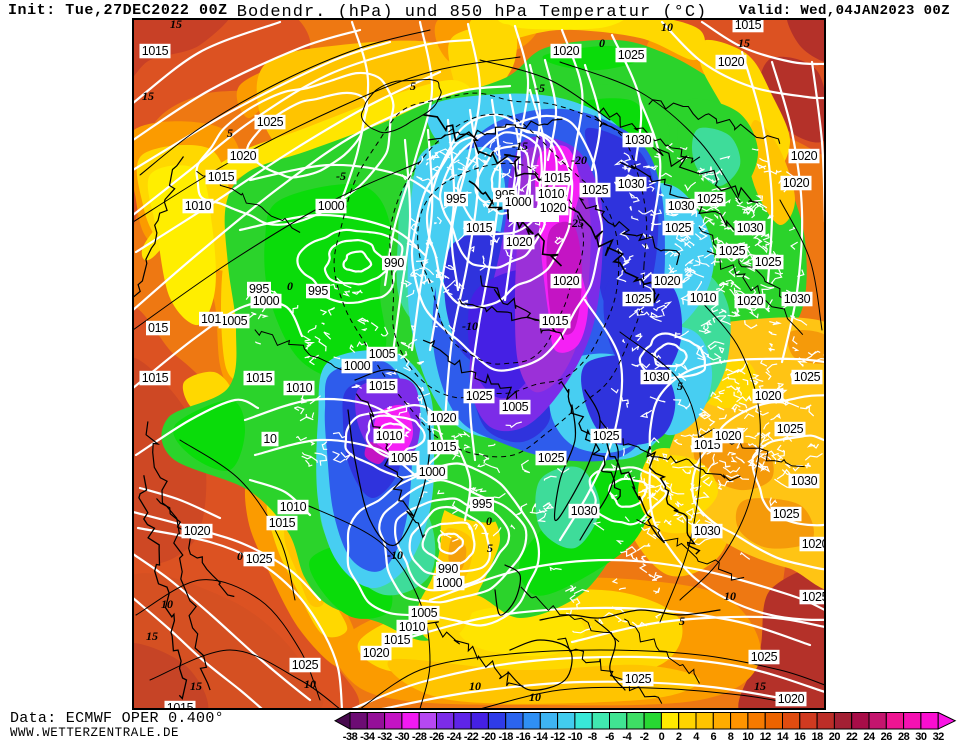 The image size is (959, 741). What do you see at coordinates (436, 736) in the screenshot?
I see `svg-text: -26` at bounding box center [436, 736].